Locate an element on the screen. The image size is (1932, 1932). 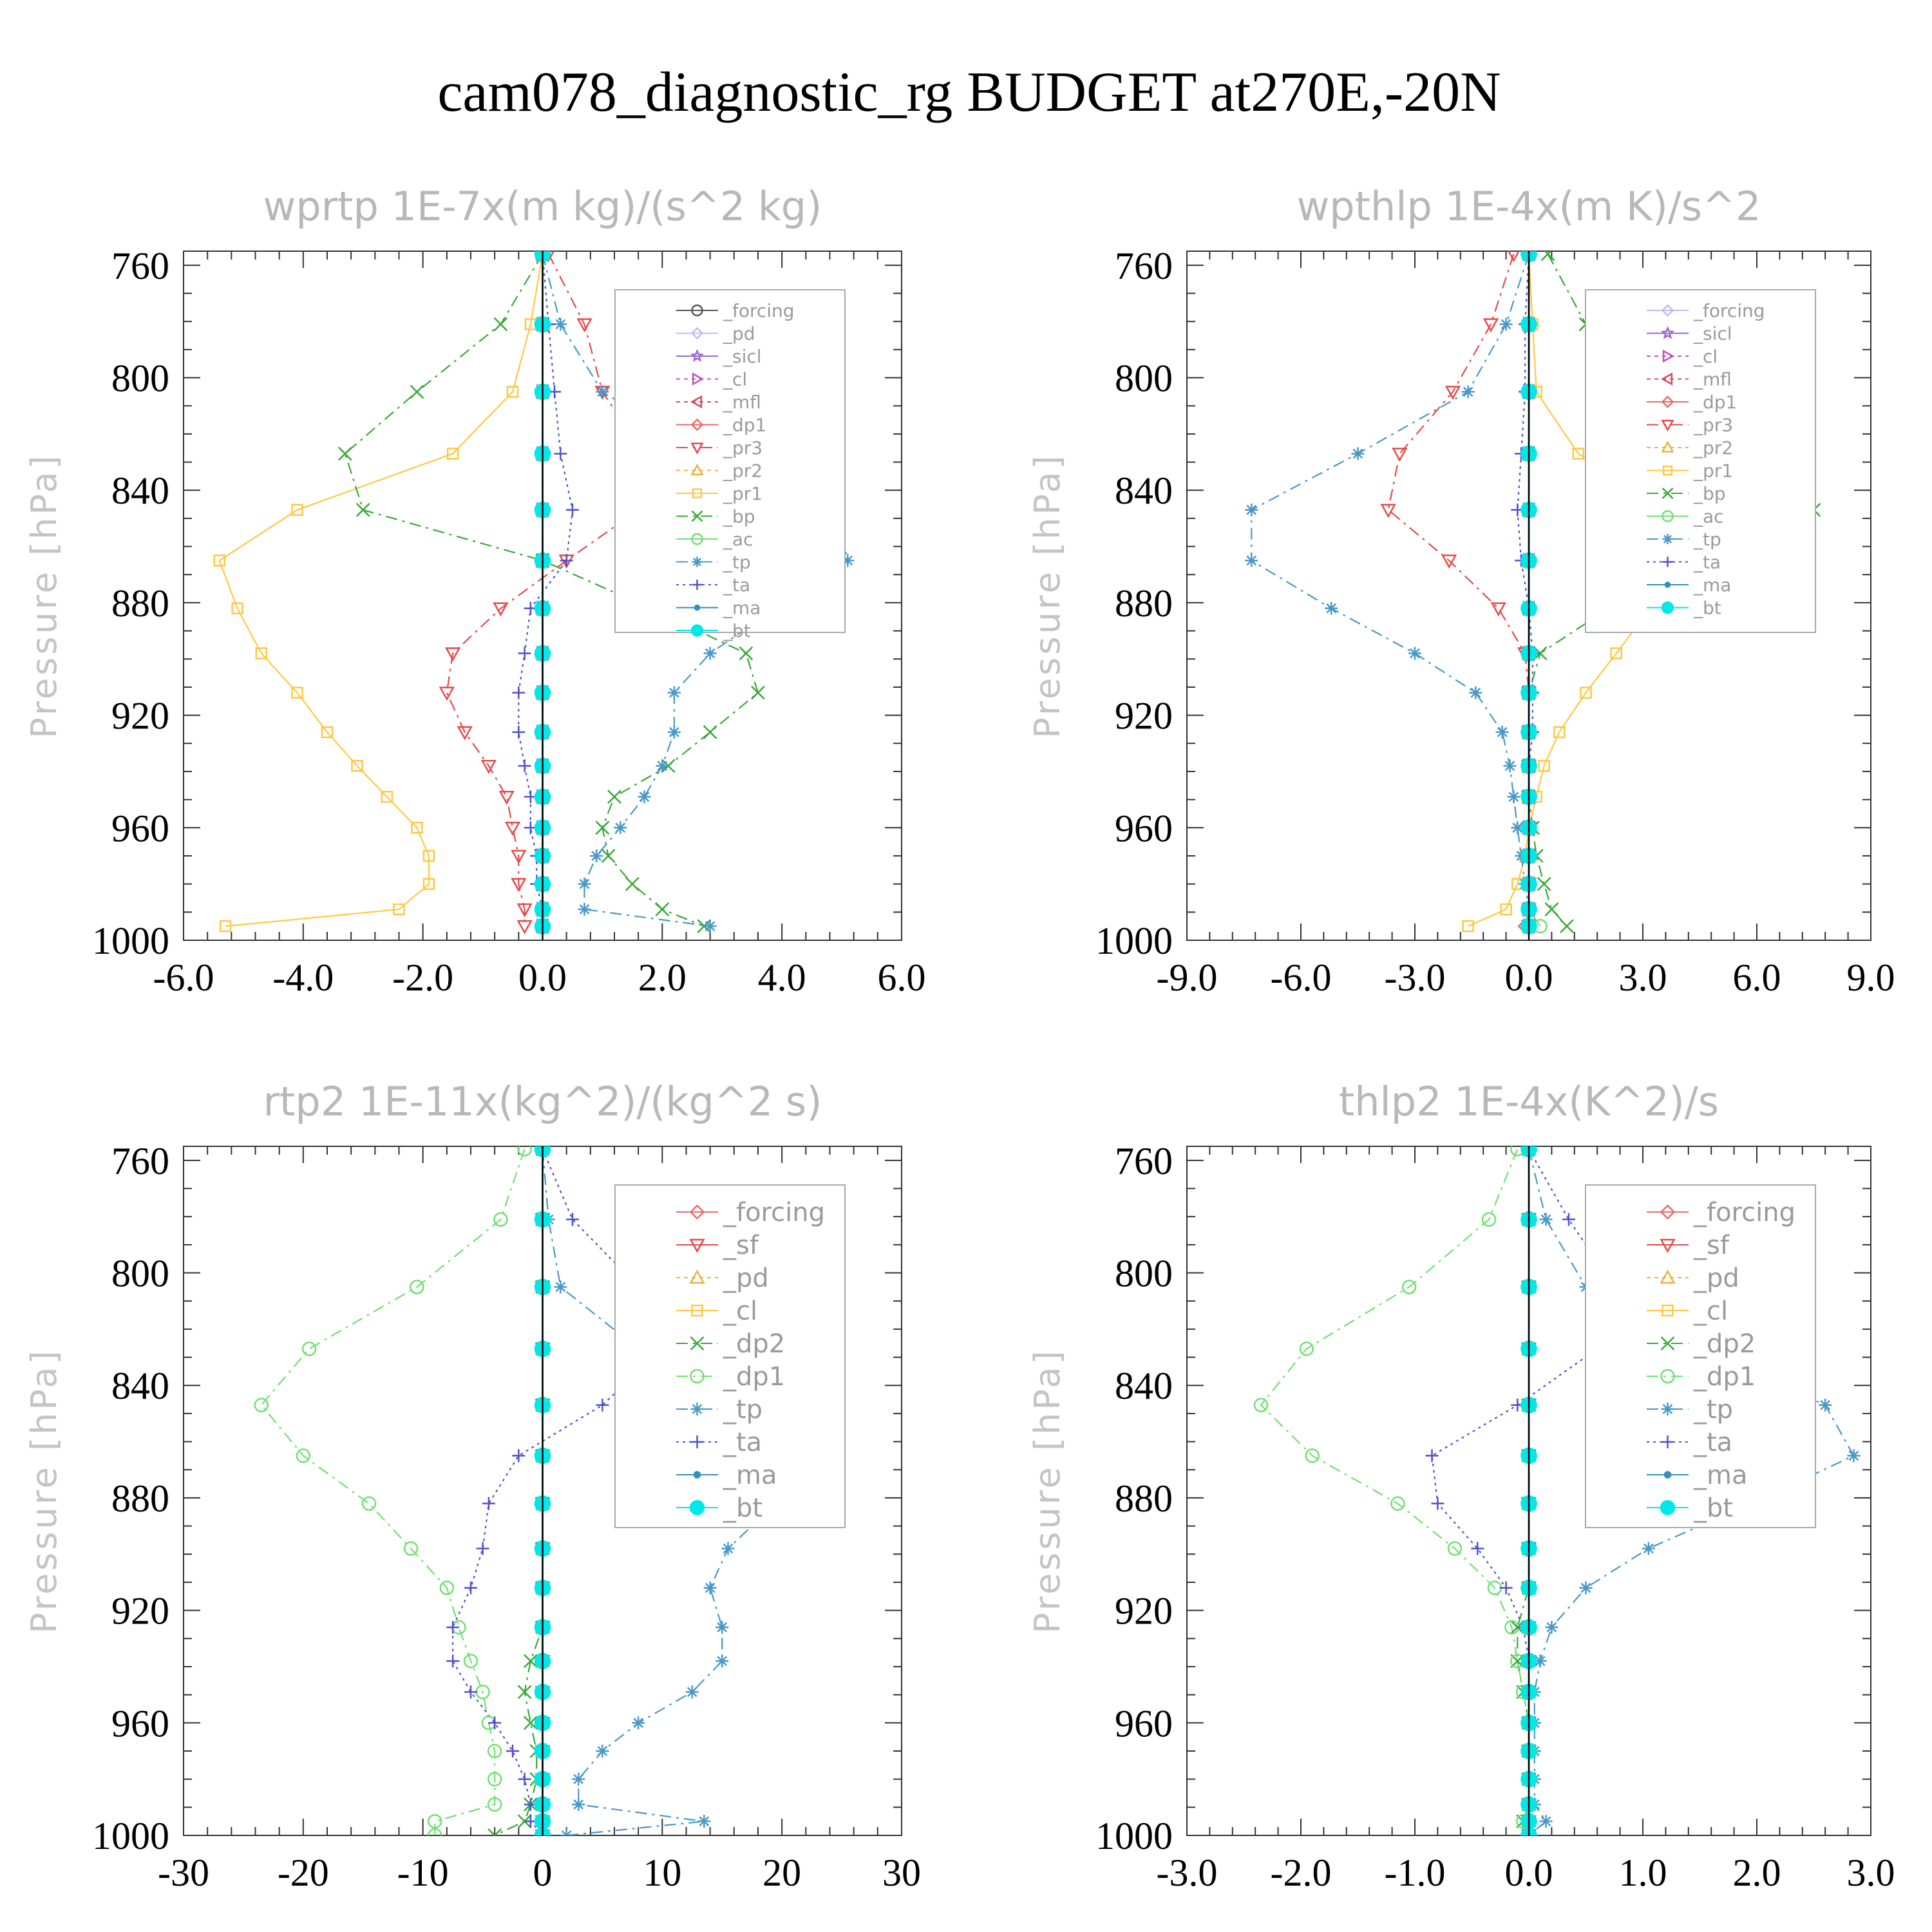
plot-area is located at coordinates (533, 1490).